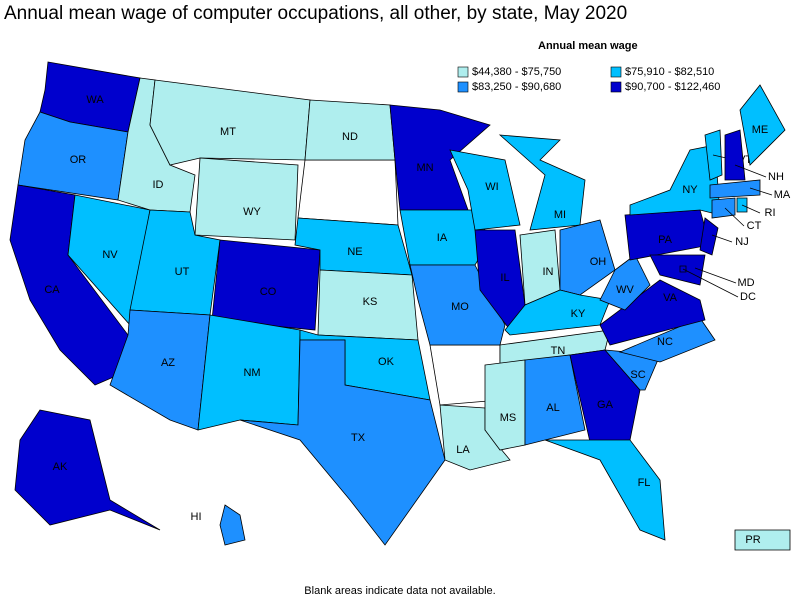 The image size is (800, 600). I want to click on state-label: CT, so click(754, 226).